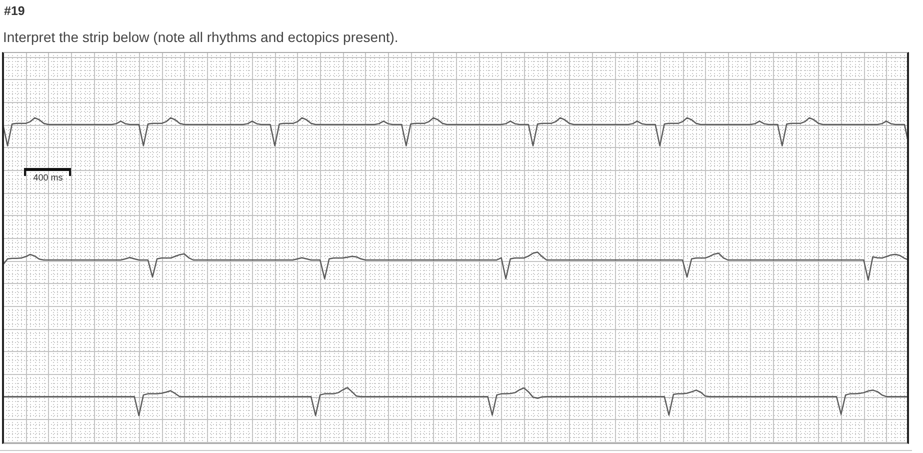 Image resolution: width=923 pixels, height=453 pixels. Describe the element at coordinates (14, 11) in the screenshot. I see `chart-title: #19` at that location.